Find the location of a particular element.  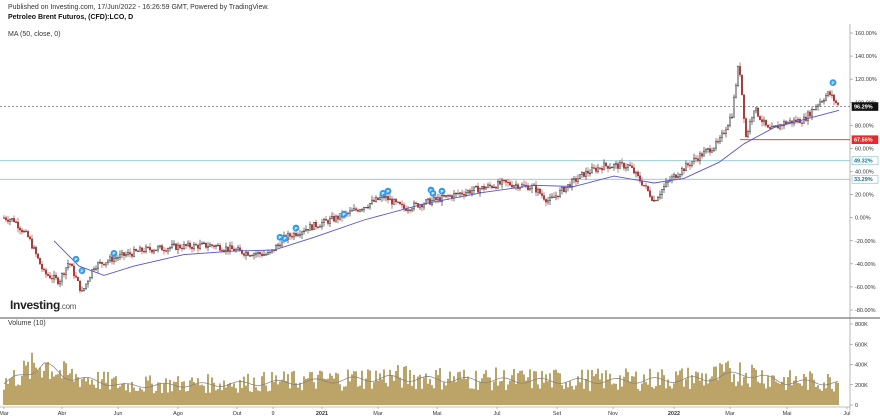

time-axis-label: Ago is located at coordinates (178, 414).